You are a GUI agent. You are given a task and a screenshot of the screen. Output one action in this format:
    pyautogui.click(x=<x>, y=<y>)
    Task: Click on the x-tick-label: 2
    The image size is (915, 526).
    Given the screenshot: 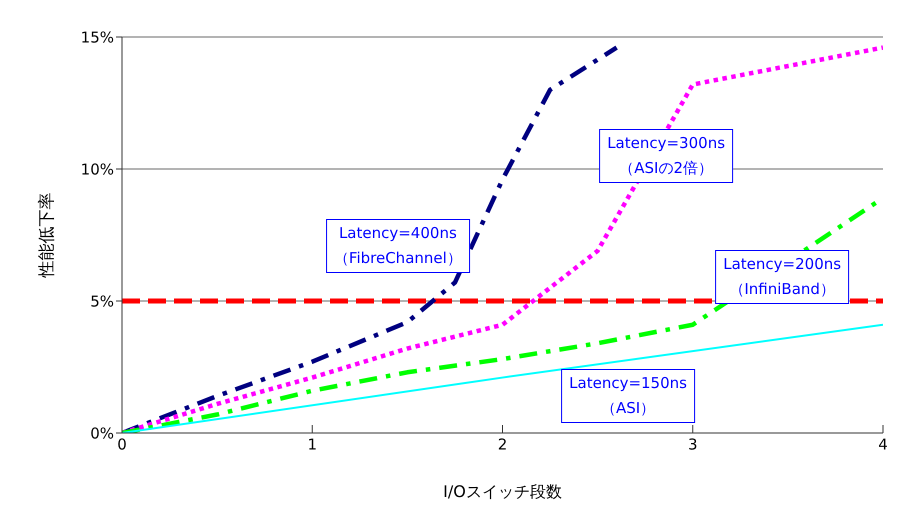 What is the action you would take?
    pyautogui.click(x=503, y=445)
    